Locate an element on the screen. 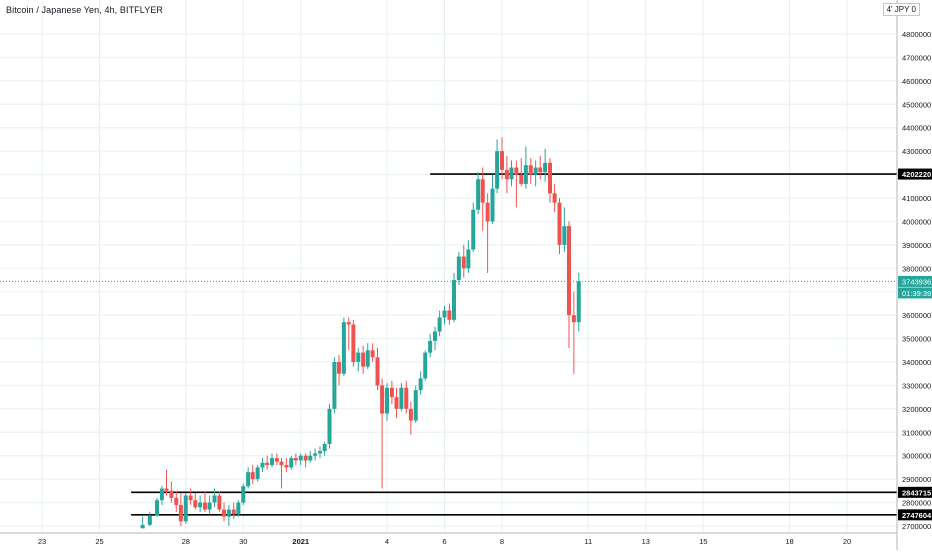 Image resolution: width=932 pixels, height=555 pixels. x-tick-label: 15 is located at coordinates (703, 541).